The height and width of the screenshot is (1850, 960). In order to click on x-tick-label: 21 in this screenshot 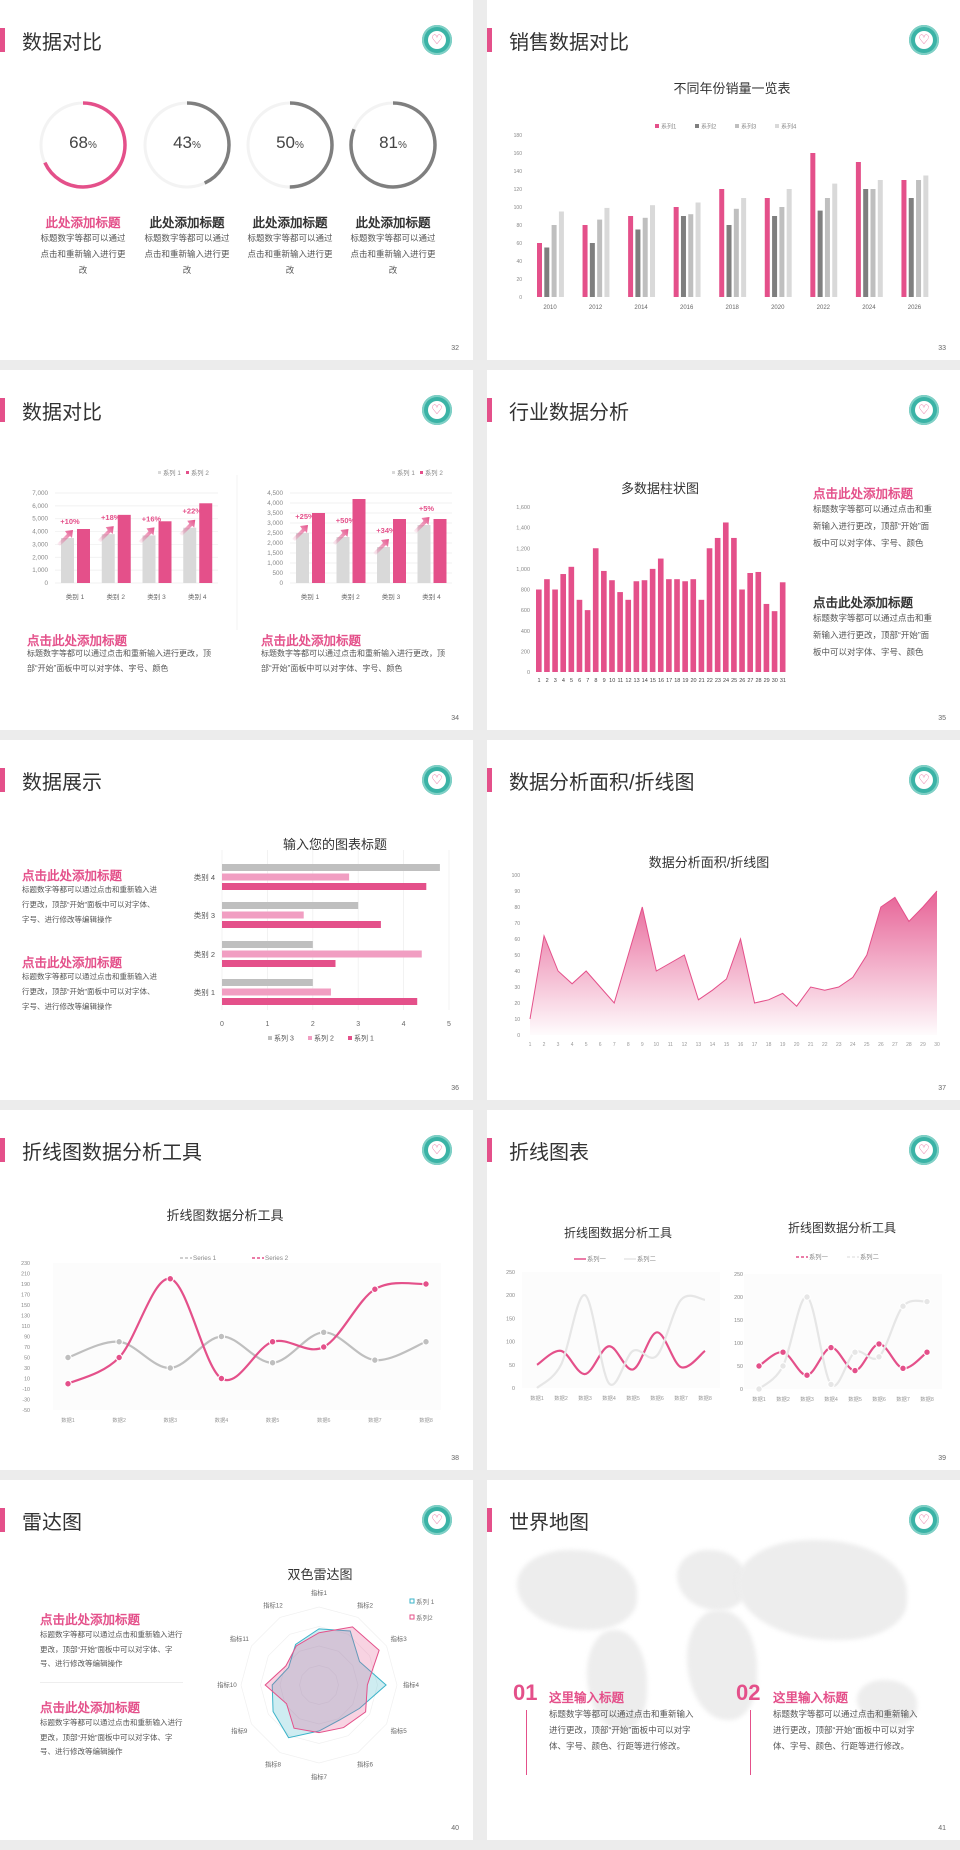, I will do `click(811, 1045)`.